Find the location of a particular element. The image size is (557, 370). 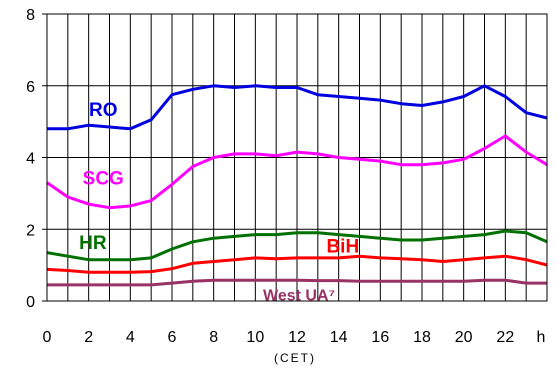

x-tick-label: 2 is located at coordinates (88, 337).